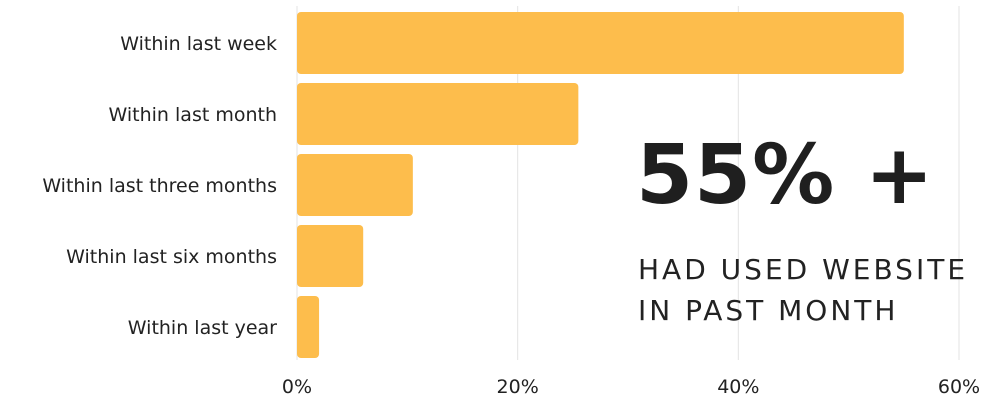 The image size is (982, 396). Describe the element at coordinates (159, 186) in the screenshot. I see `category-label: Within last three months` at that location.